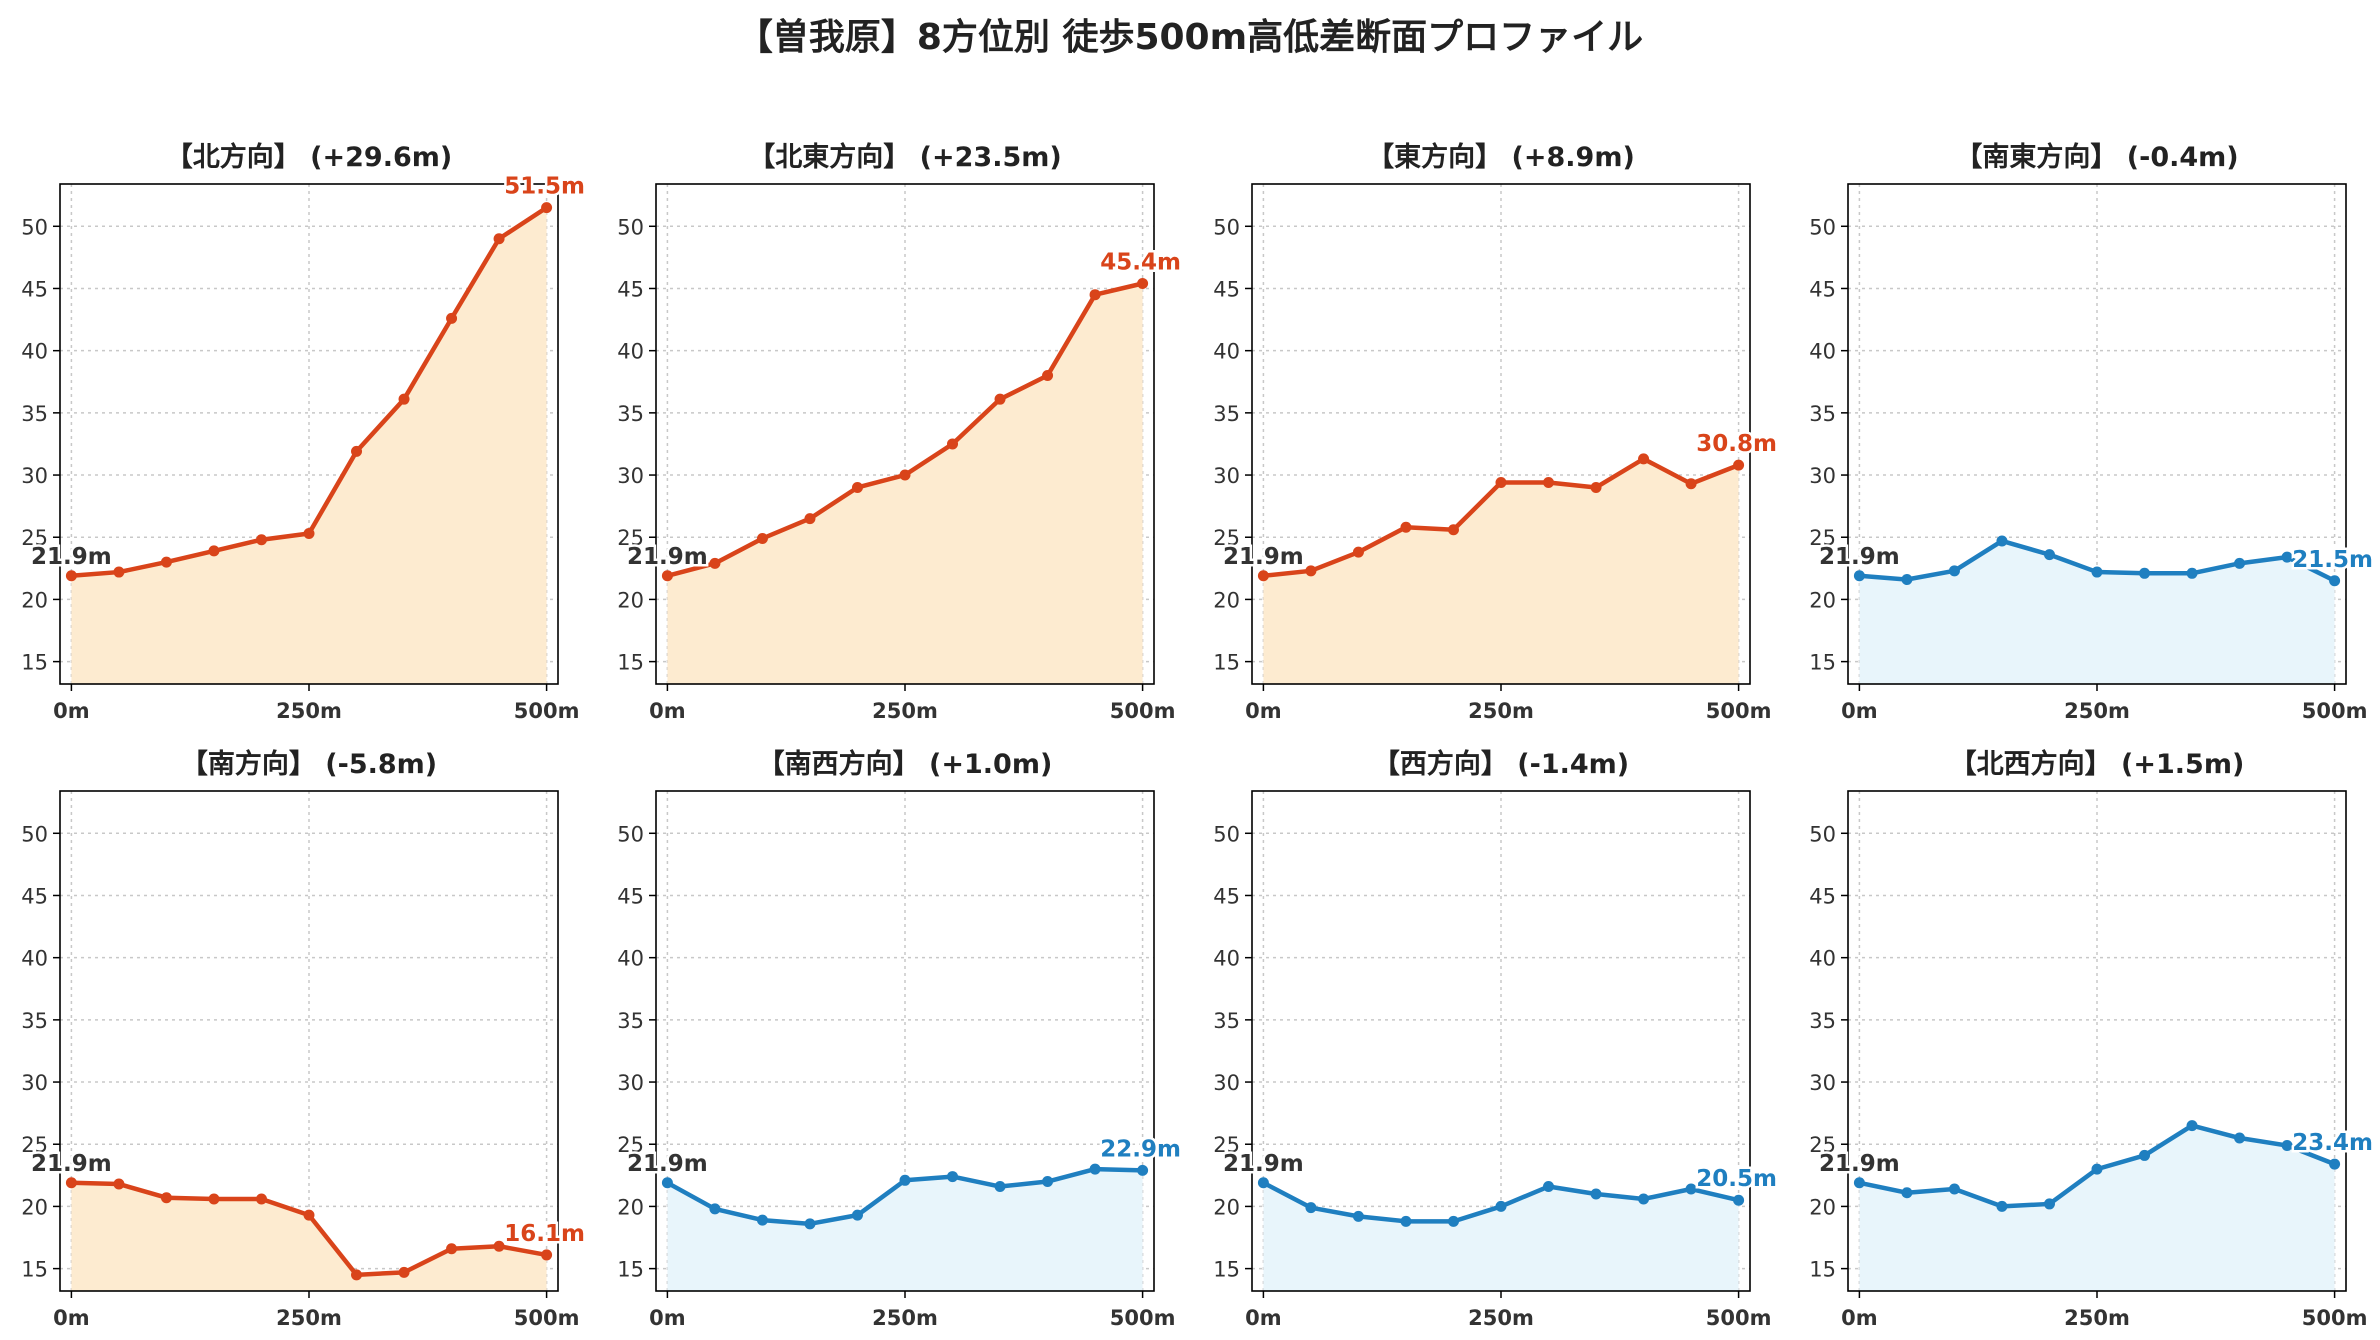 This screenshot has width=2380, height=1340. I want to click on panel-title: 【東方向】 (+8.9m), so click(1501, 157).